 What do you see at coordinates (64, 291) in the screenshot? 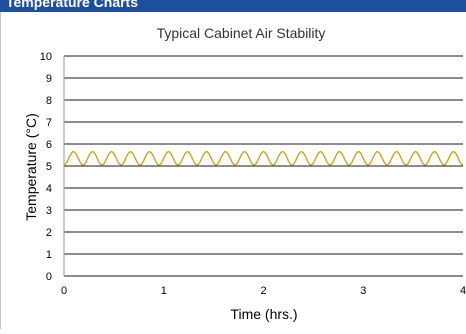
I see `x-tick-label: 0` at bounding box center [64, 291].